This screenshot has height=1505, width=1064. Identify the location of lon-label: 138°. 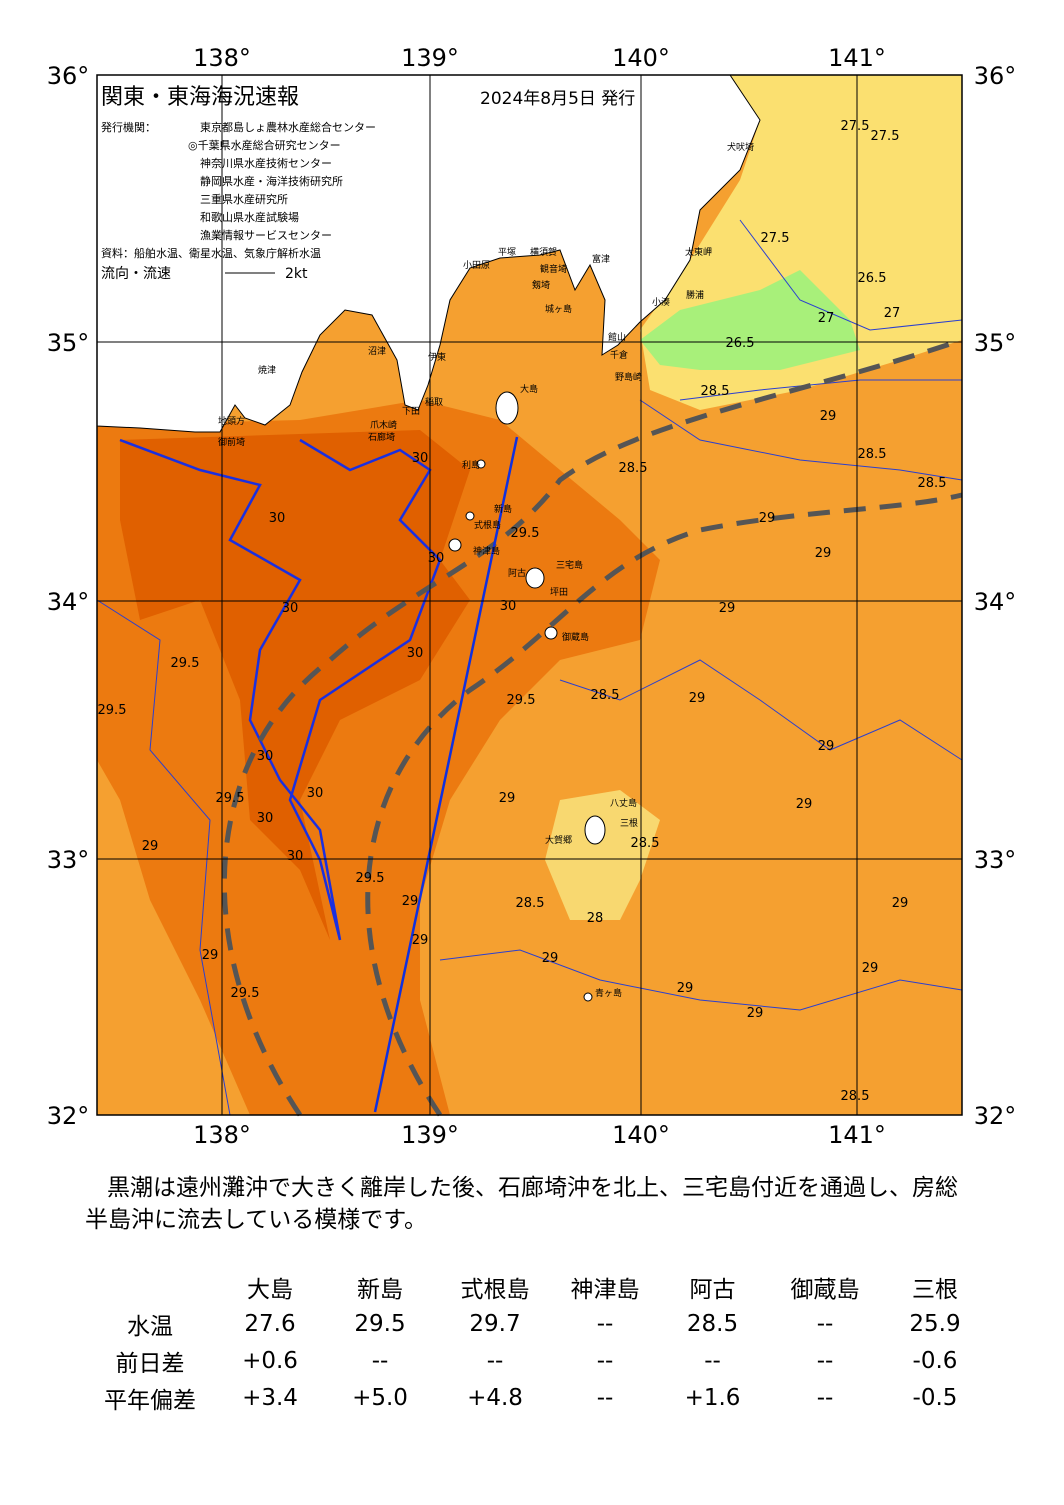
(222, 58).